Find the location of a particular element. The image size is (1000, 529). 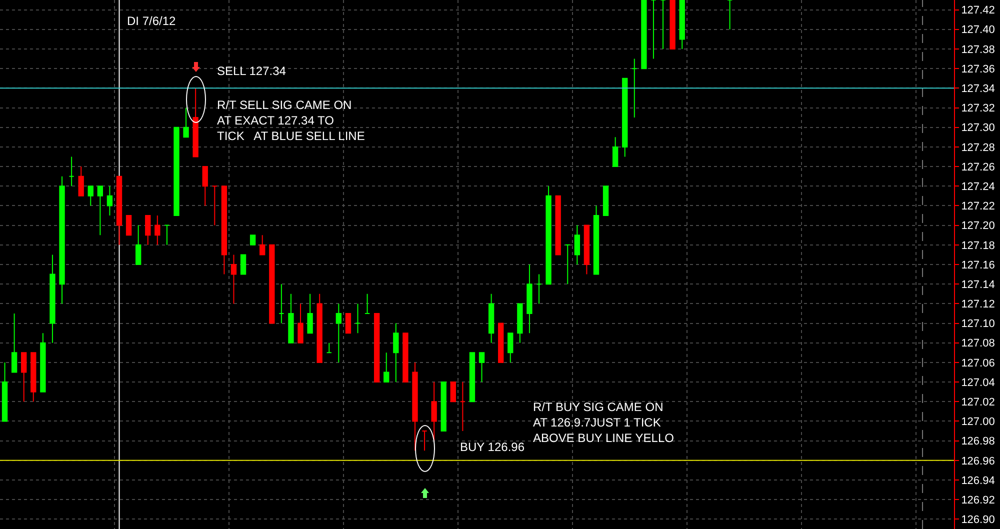

annotation: R/T SELL SIG CAME ON AT EXACT 127.34 TO TICK AT BLUE SELL LINE is located at coordinates (291, 121).